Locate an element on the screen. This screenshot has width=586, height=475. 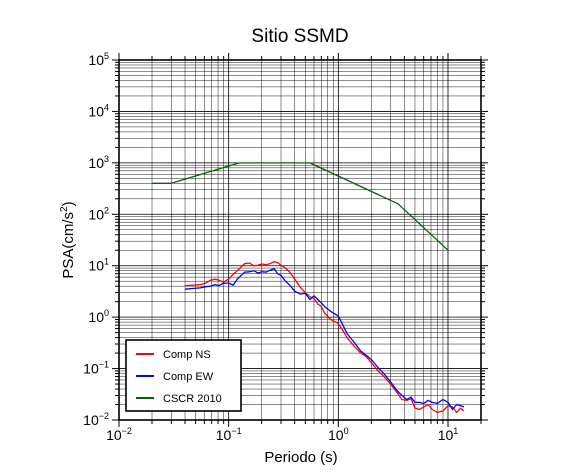
y-tick-label: 10⁰ is located at coordinates (98, 316).